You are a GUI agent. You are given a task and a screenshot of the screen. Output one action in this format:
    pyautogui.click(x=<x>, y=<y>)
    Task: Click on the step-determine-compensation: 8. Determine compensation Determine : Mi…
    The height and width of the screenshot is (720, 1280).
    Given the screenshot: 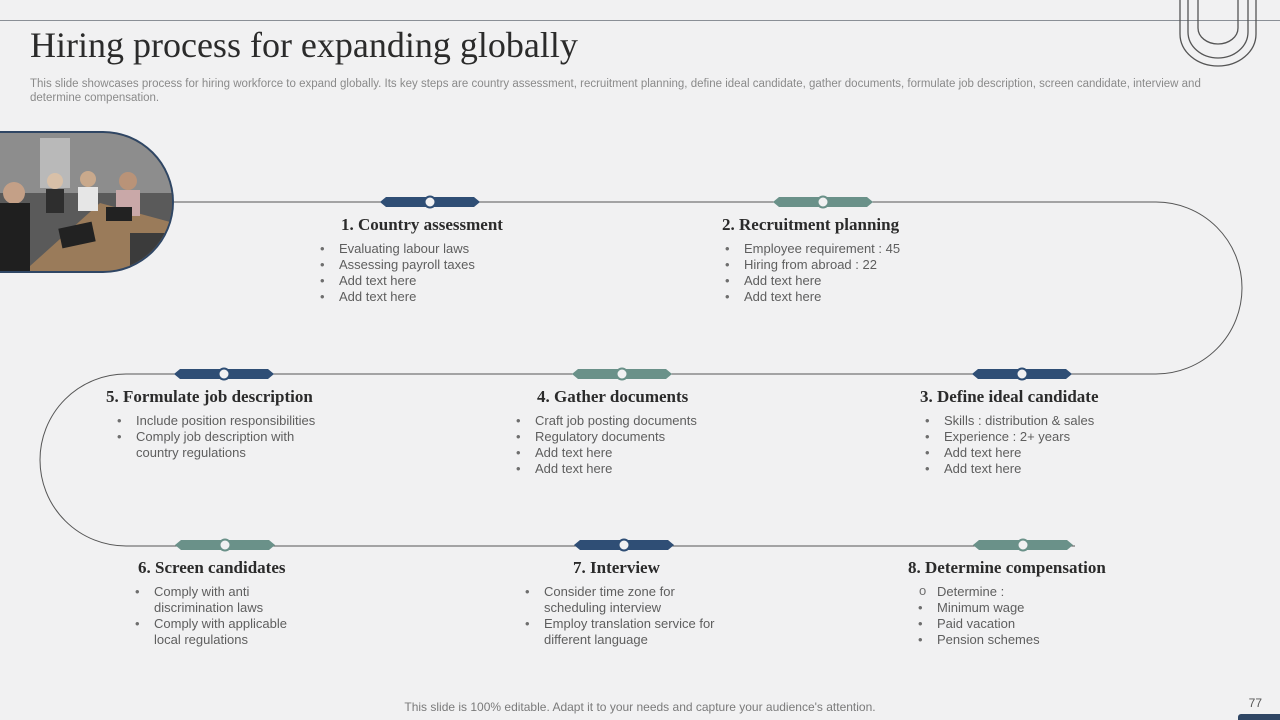 What is the action you would take?
    pyautogui.click(x=1007, y=603)
    